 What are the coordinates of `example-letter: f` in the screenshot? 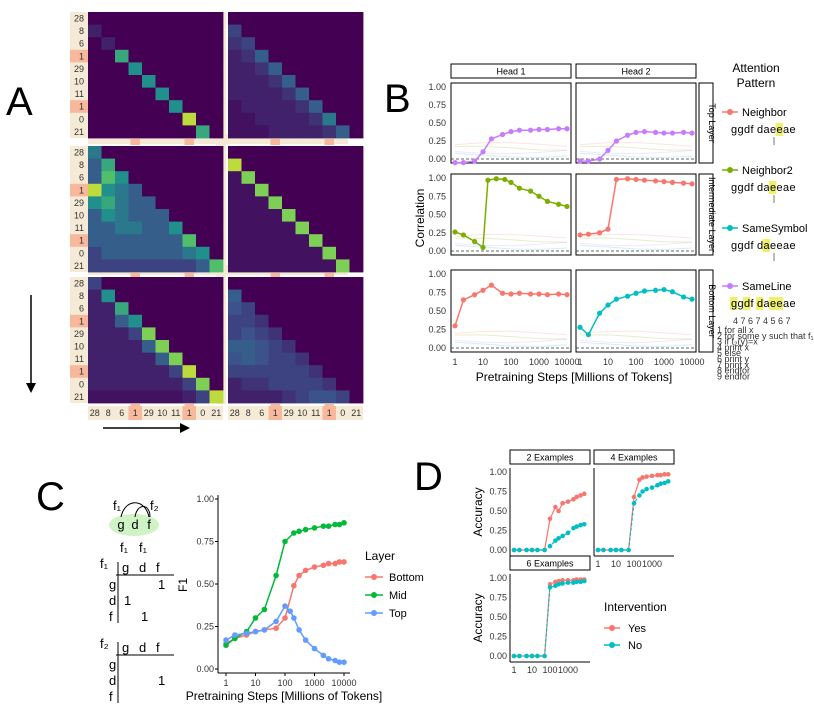 It's located at (753, 130).